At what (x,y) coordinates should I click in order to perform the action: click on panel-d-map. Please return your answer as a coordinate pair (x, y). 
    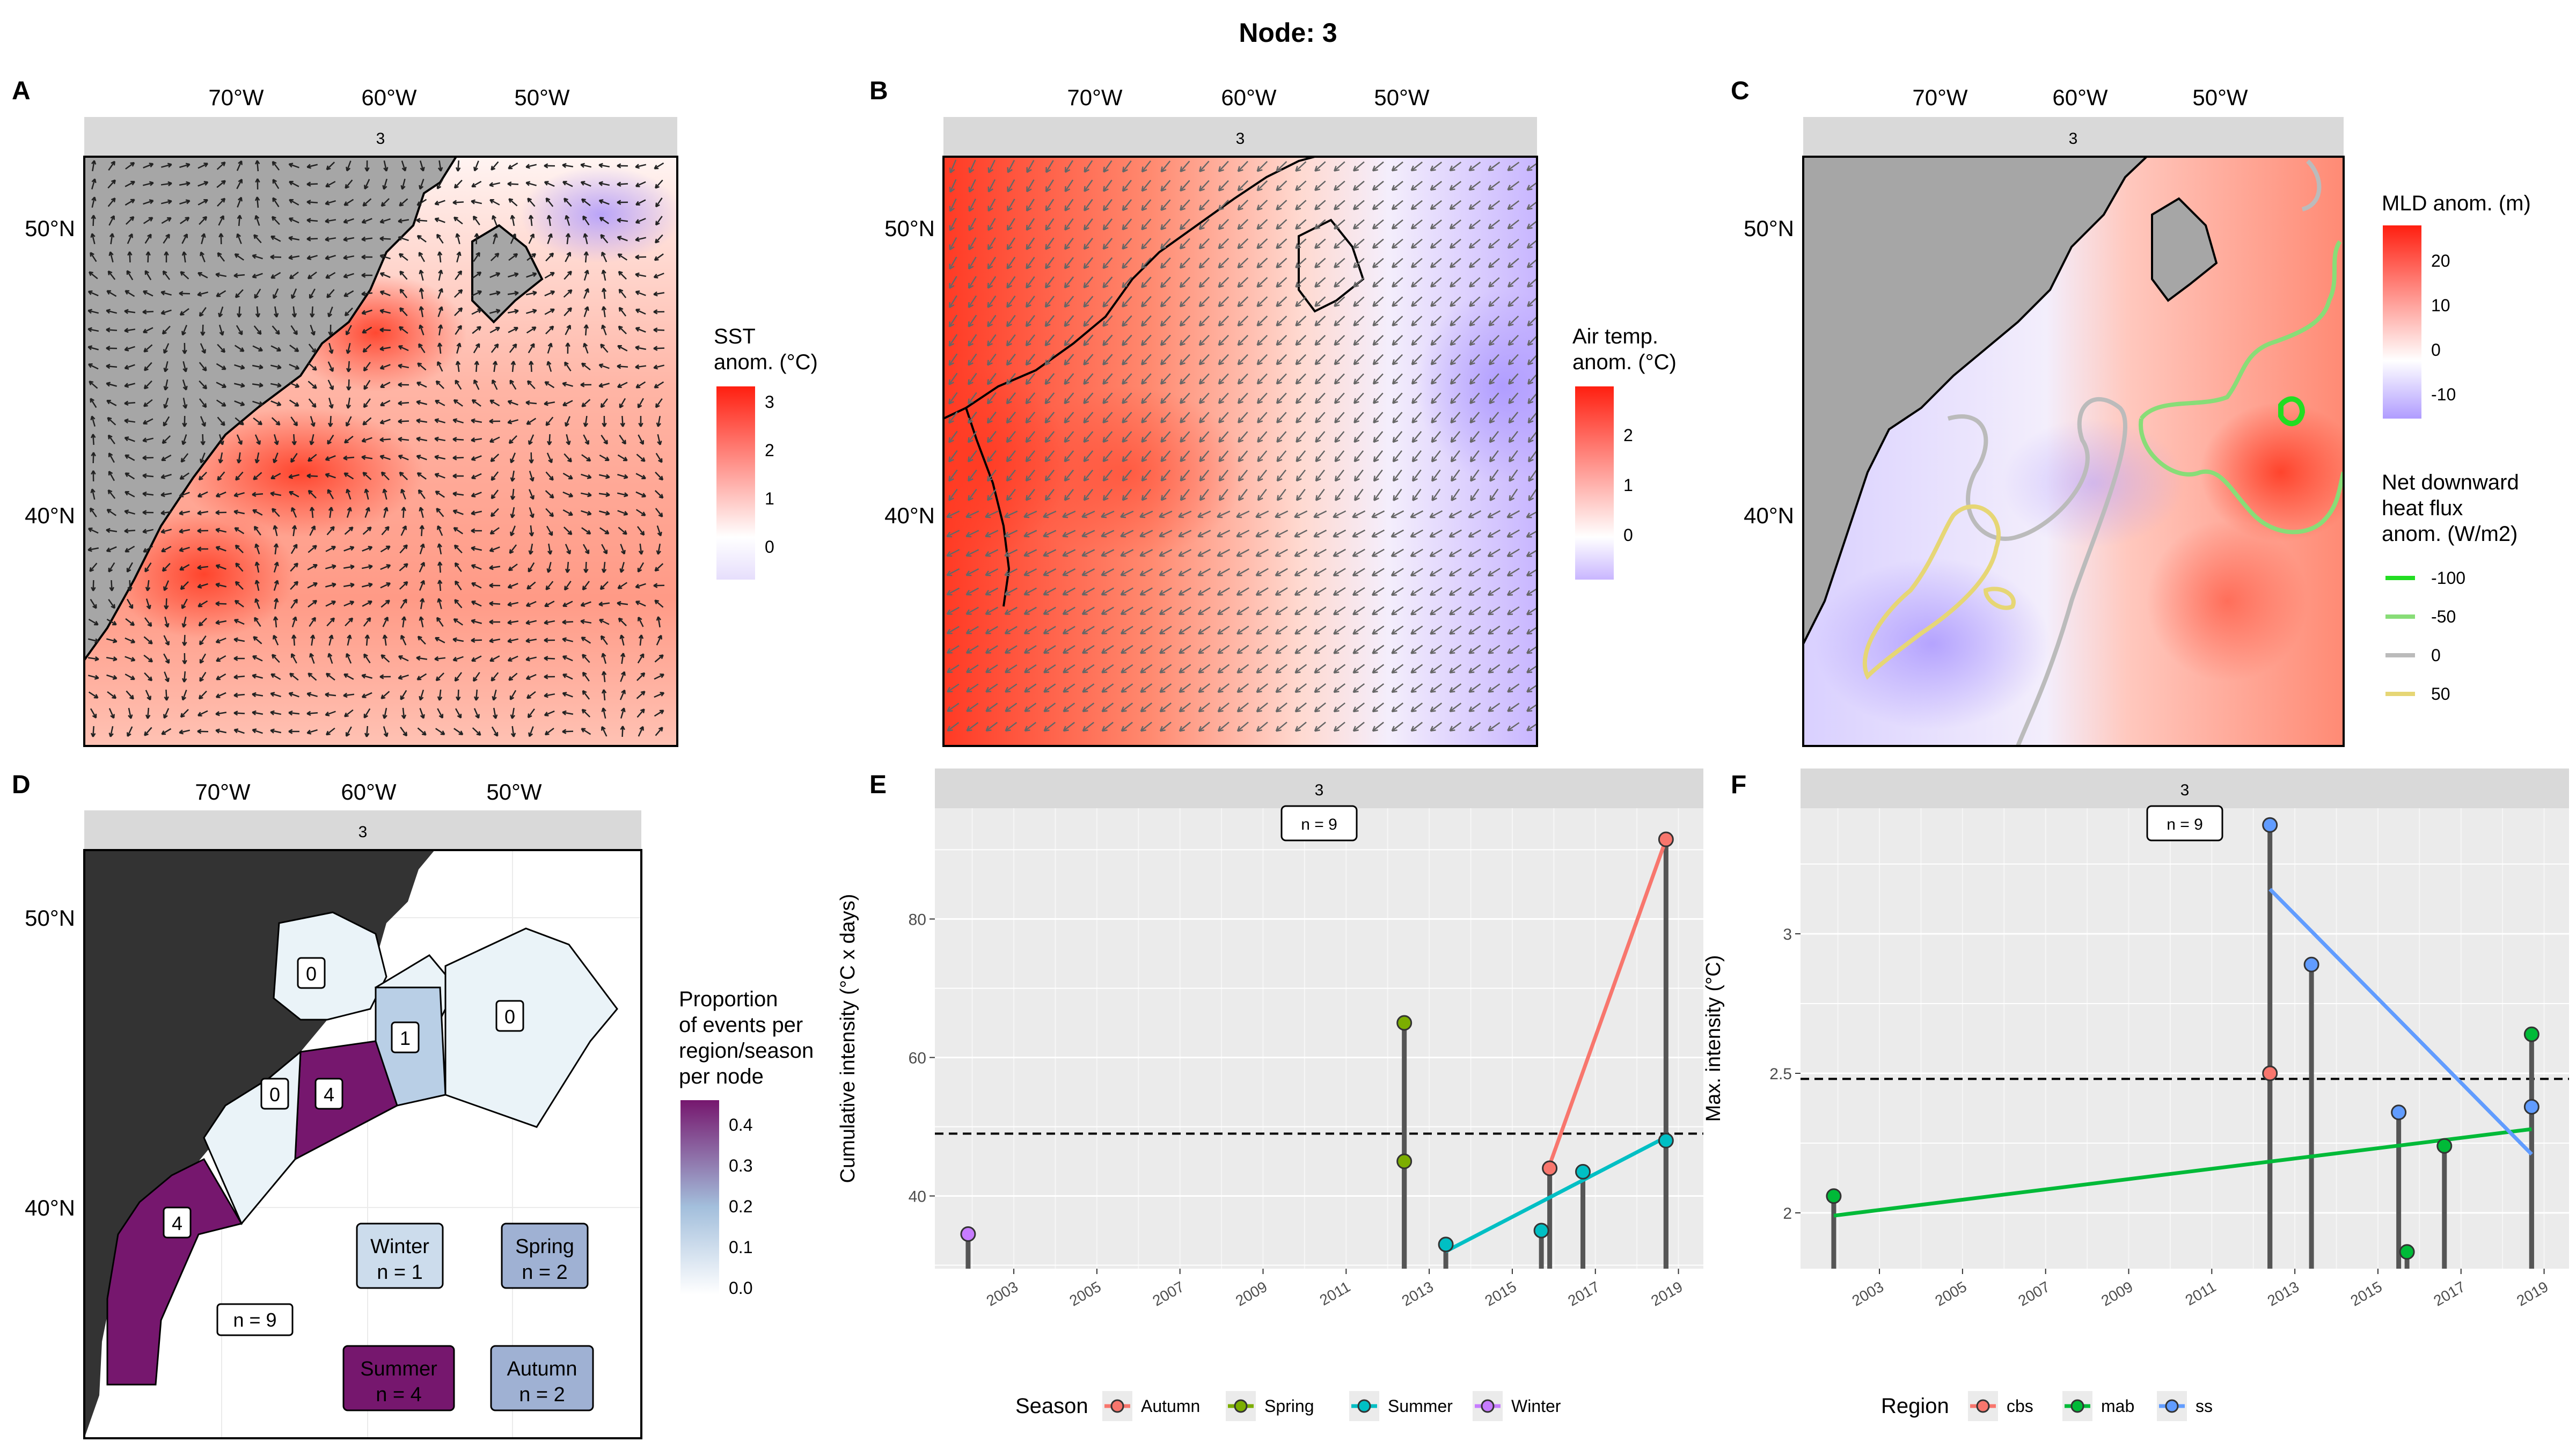
    Looking at the image, I should click on (362, 1144).